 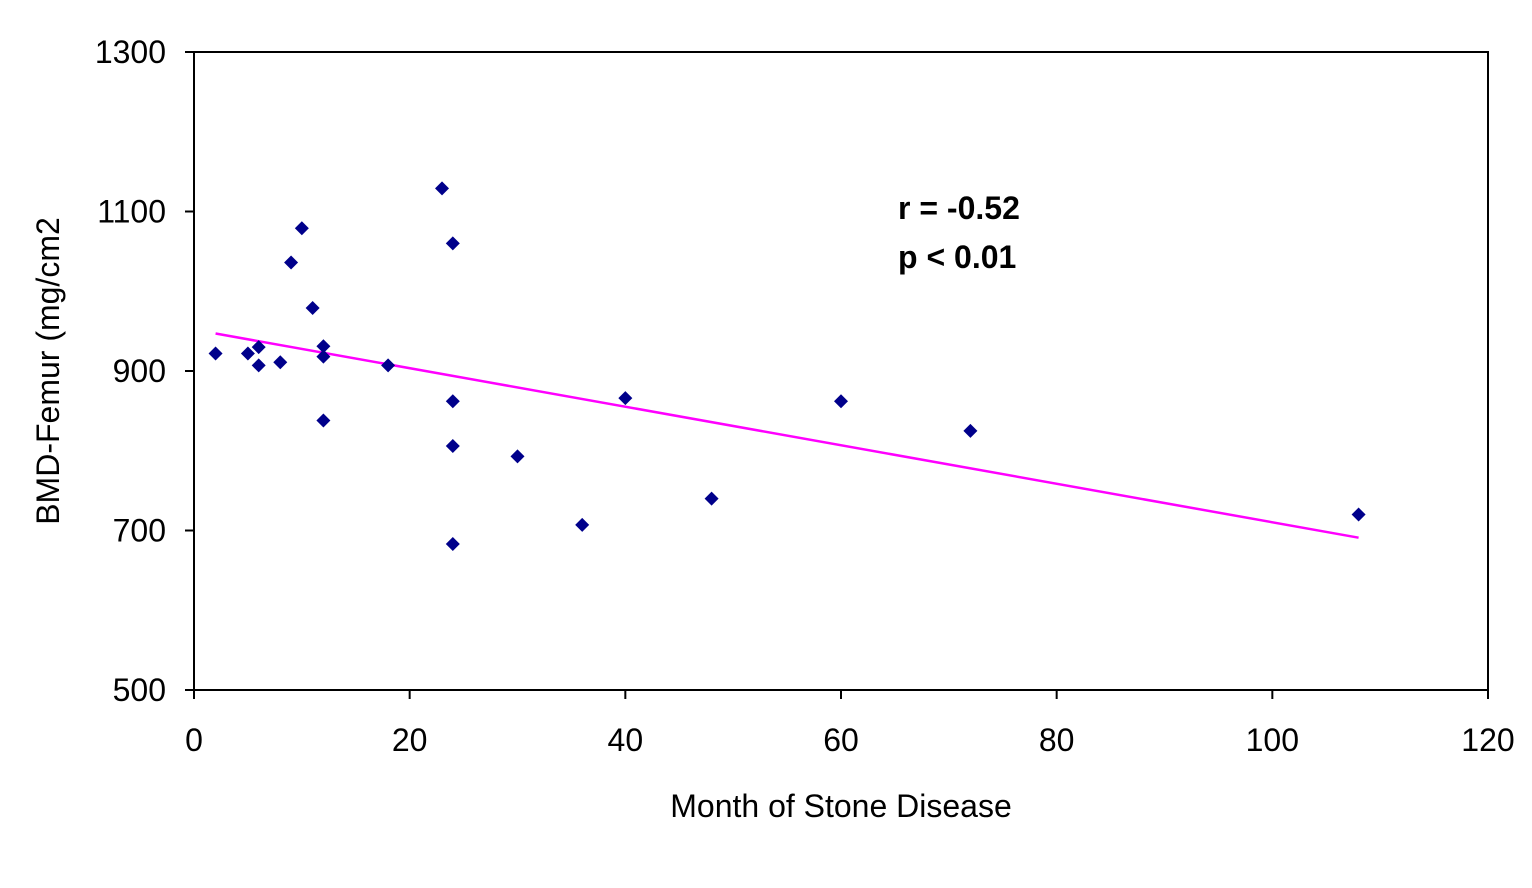 I want to click on x-tick-label: 20, so click(x=410, y=740).